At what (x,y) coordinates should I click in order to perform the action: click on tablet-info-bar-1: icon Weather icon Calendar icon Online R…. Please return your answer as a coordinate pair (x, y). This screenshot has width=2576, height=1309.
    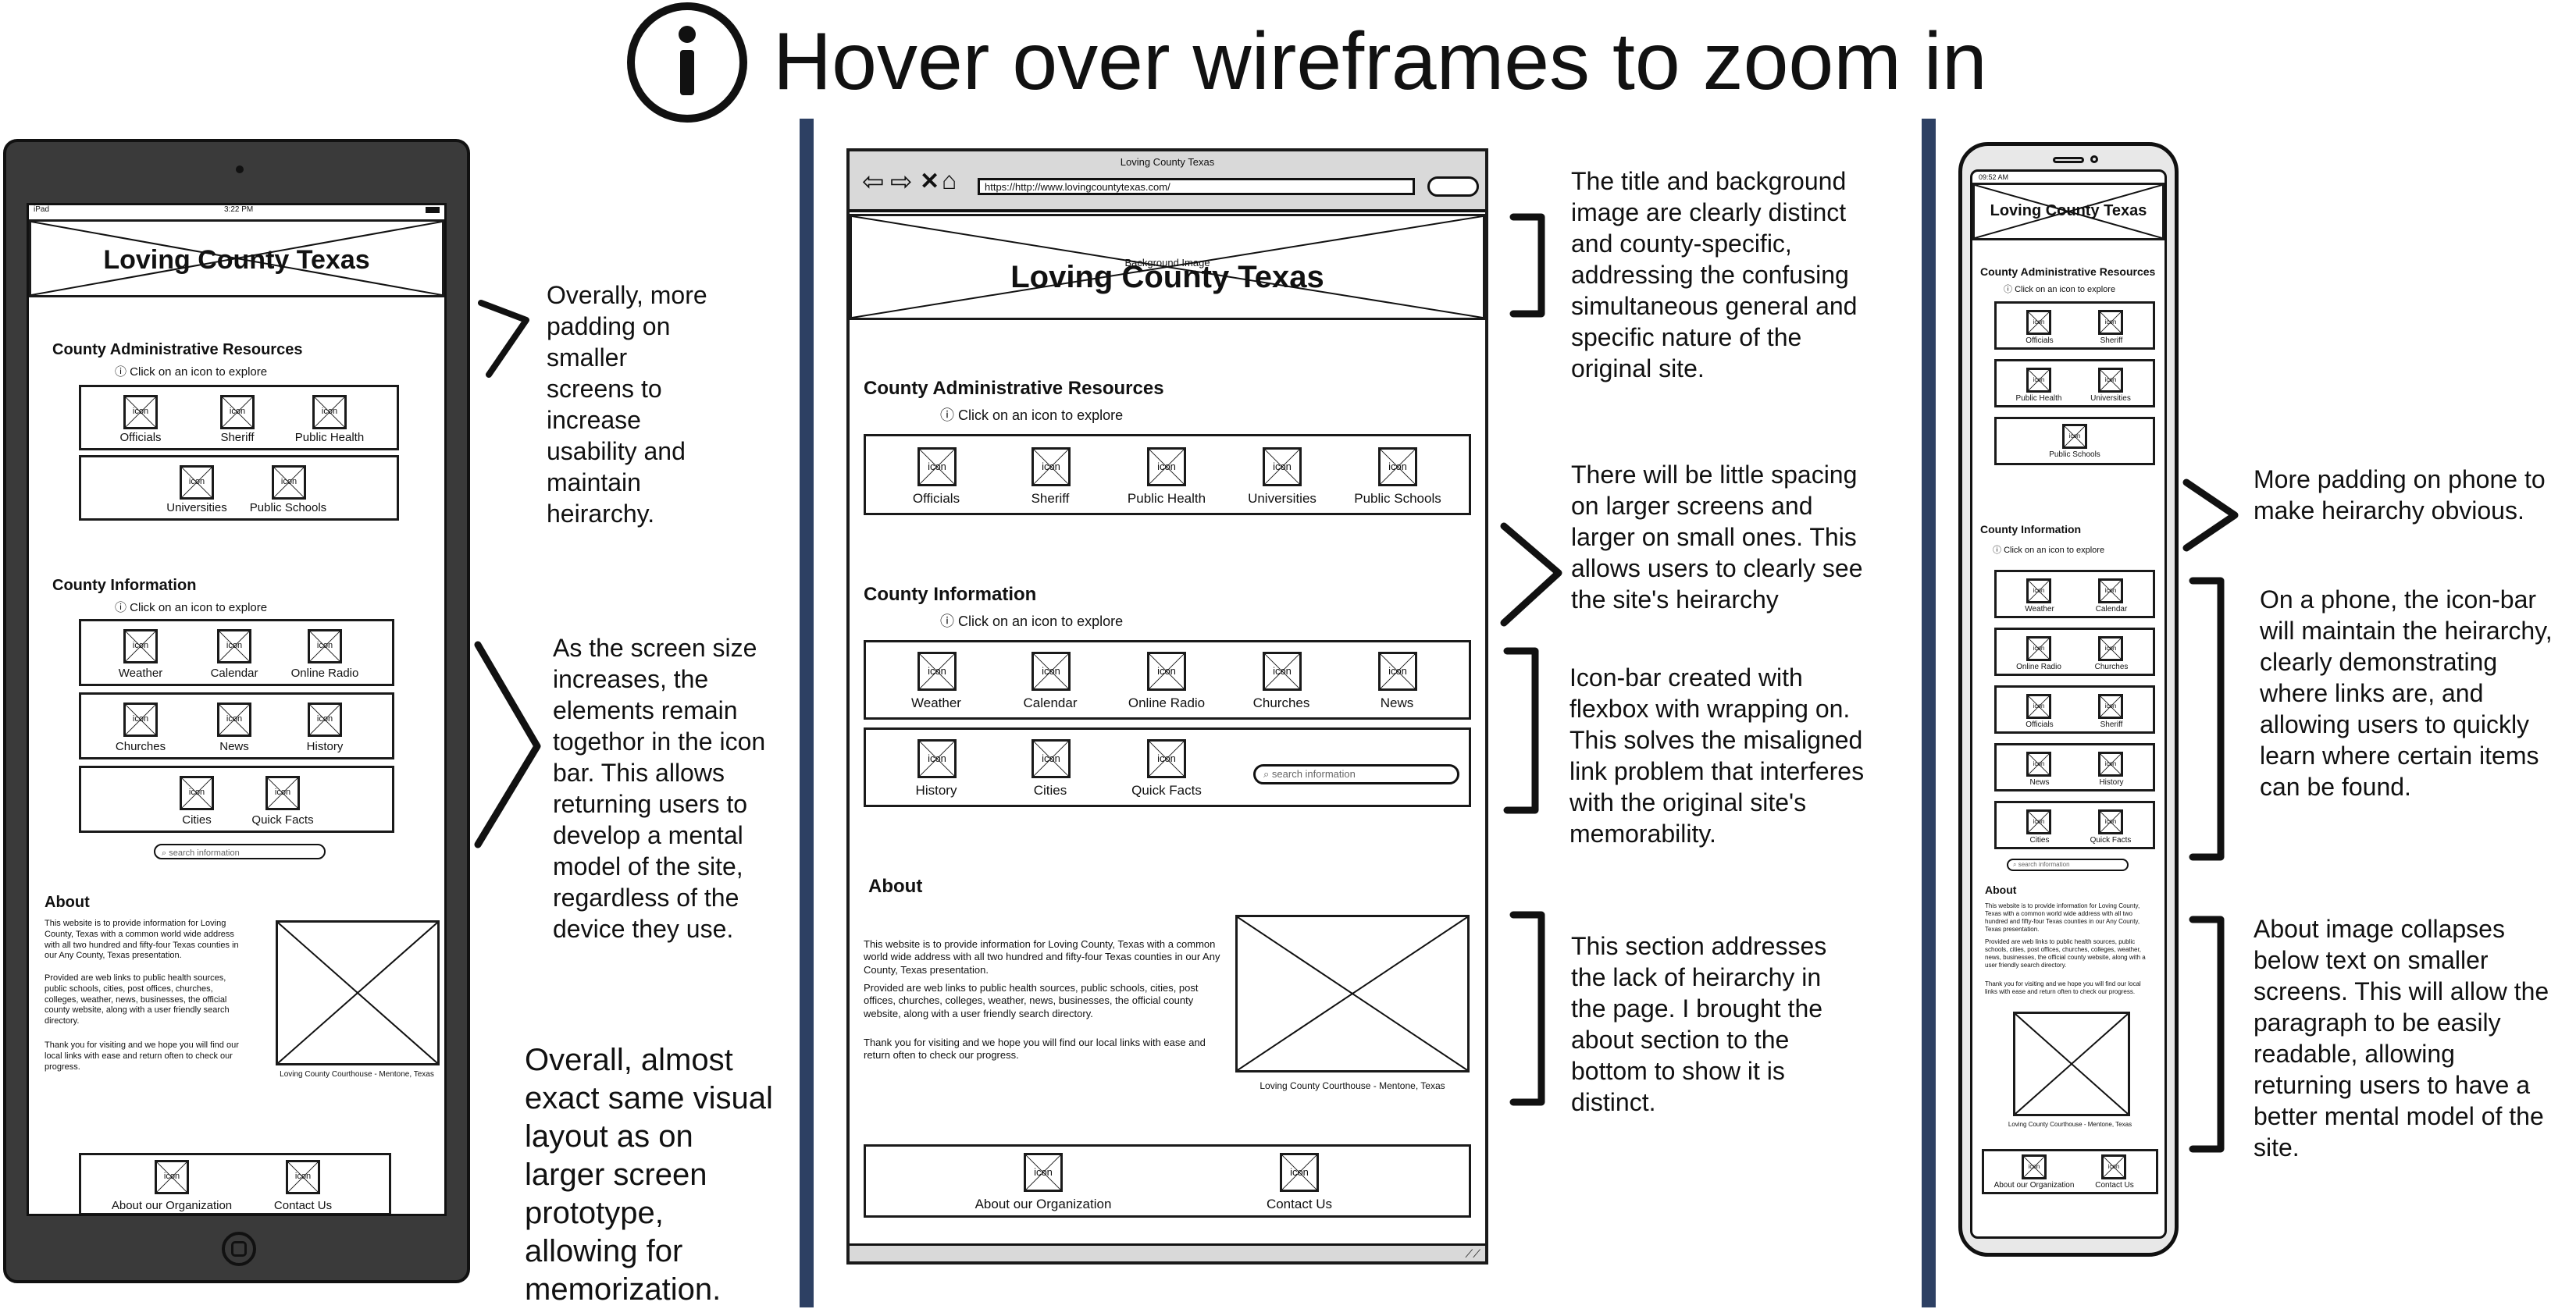
    Looking at the image, I should click on (236, 652).